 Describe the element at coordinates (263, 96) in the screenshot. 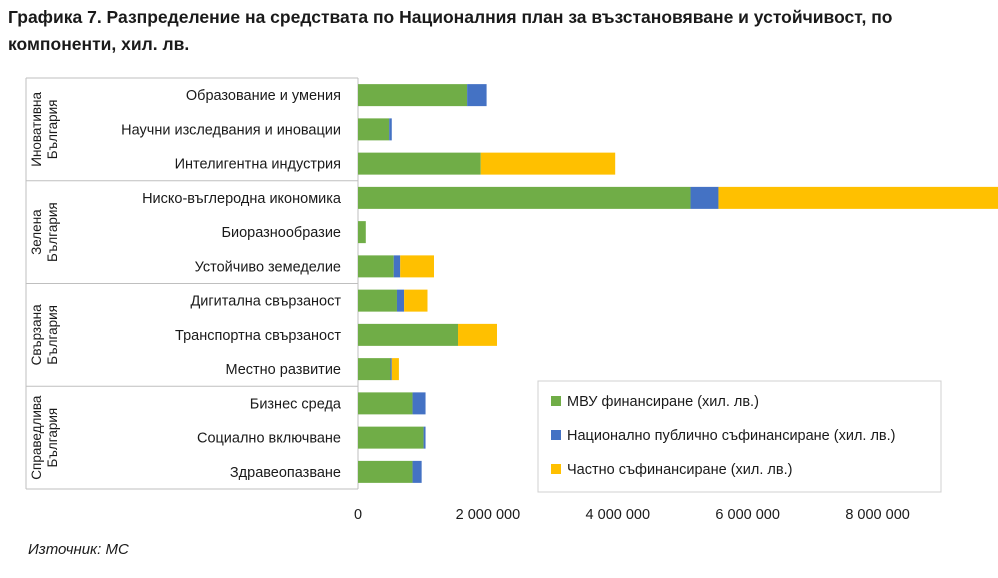

I see `category-label: Образование и умения` at that location.